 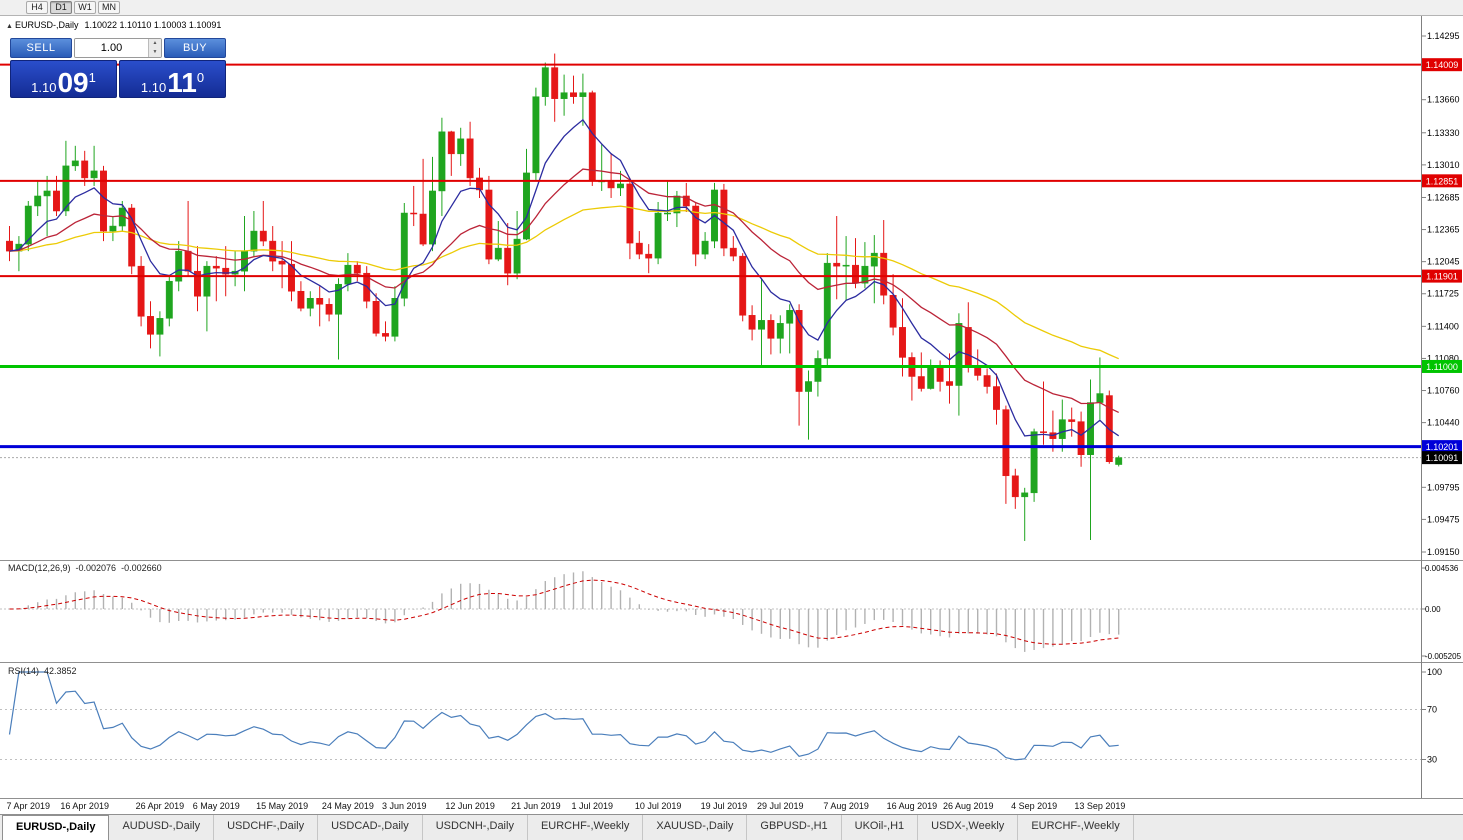 I want to click on svg-text: 1.10440, so click(x=1443, y=423).